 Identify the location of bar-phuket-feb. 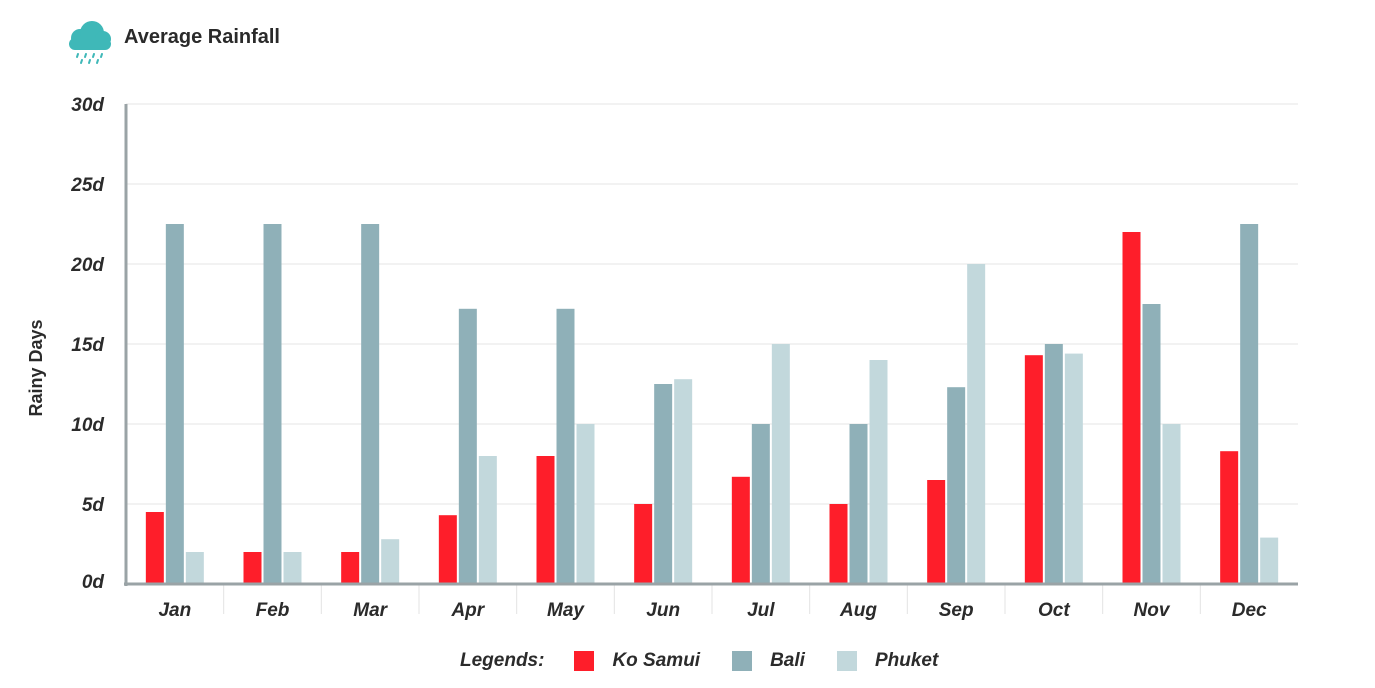
(292, 568).